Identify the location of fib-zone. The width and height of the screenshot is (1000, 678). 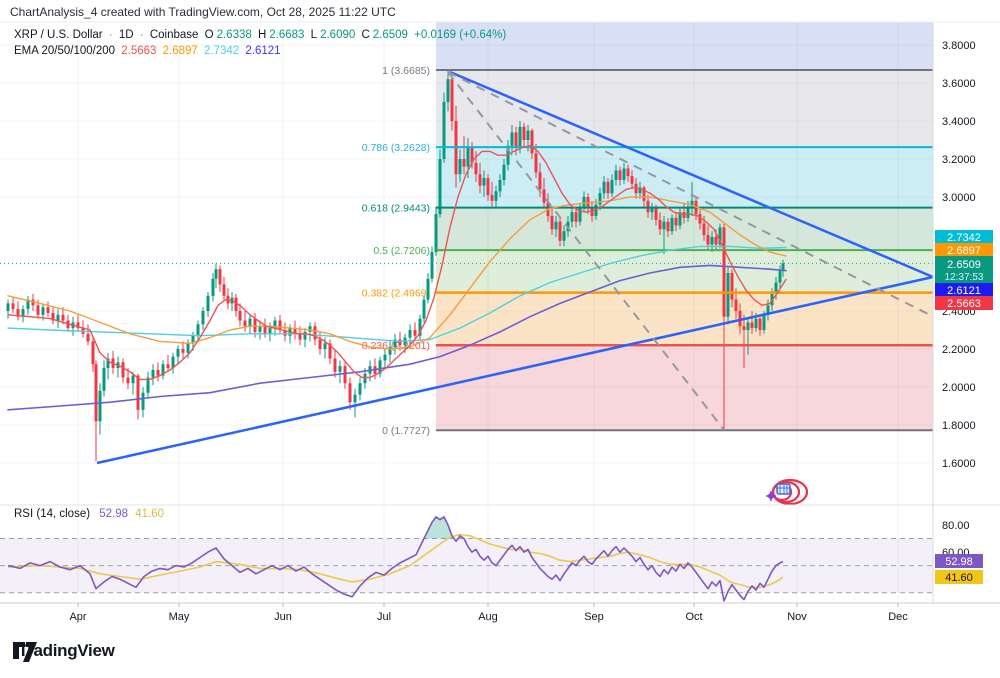
(684, 388).